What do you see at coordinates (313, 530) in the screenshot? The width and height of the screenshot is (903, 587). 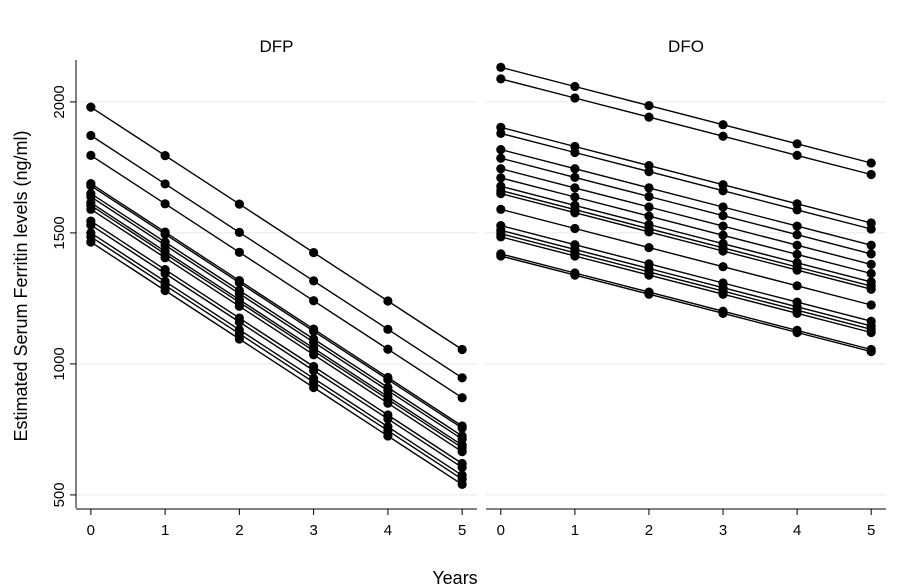 I see `x-tick-label-p0-3: 3` at bounding box center [313, 530].